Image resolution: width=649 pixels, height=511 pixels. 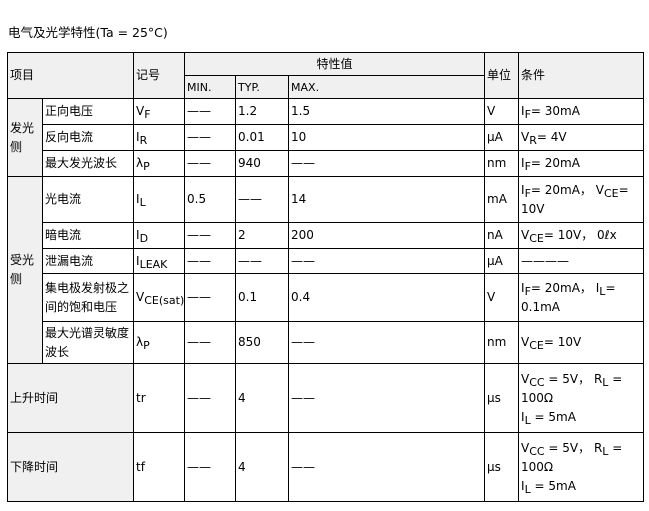 What do you see at coordinates (565, 287) in the screenshot?
I see `text-segment: = 20mA， I` at bounding box center [565, 287].